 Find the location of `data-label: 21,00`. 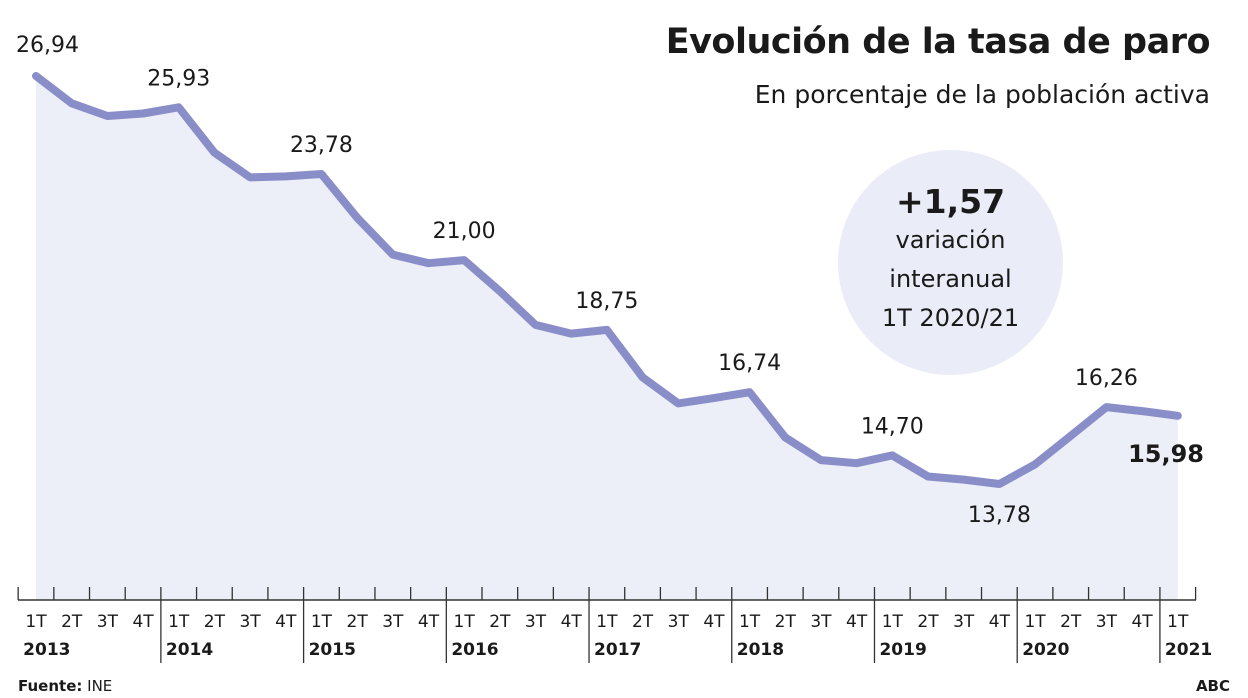

data-label: 21,00 is located at coordinates (464, 231).